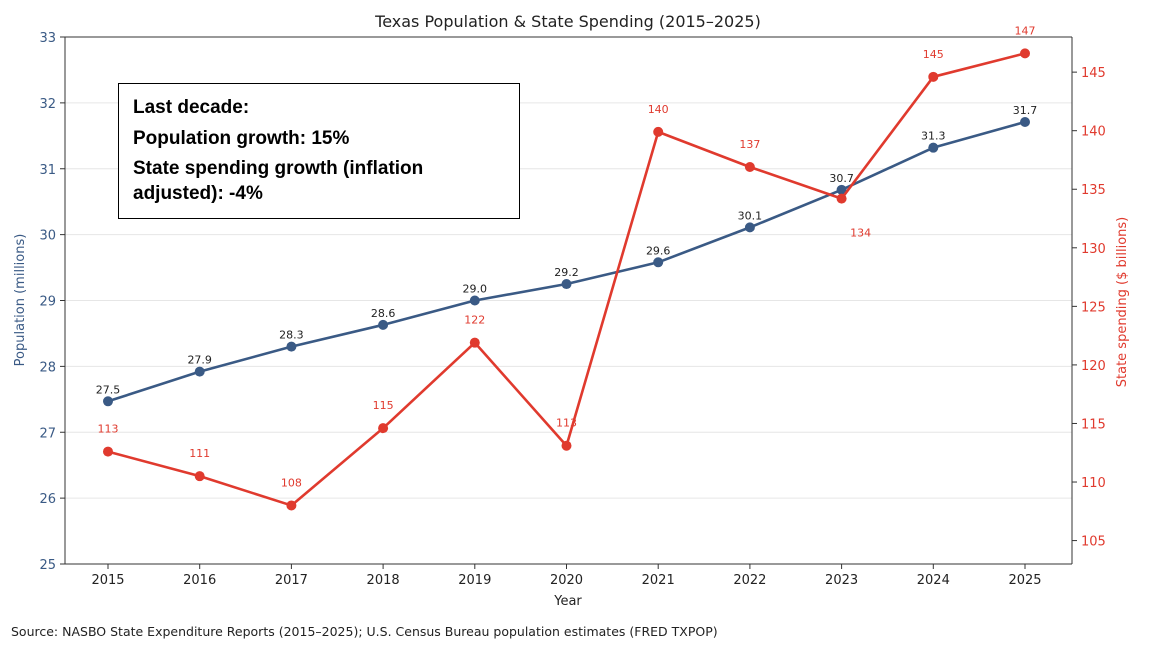  I want to click on spending-data-label: 115, so click(383, 405).